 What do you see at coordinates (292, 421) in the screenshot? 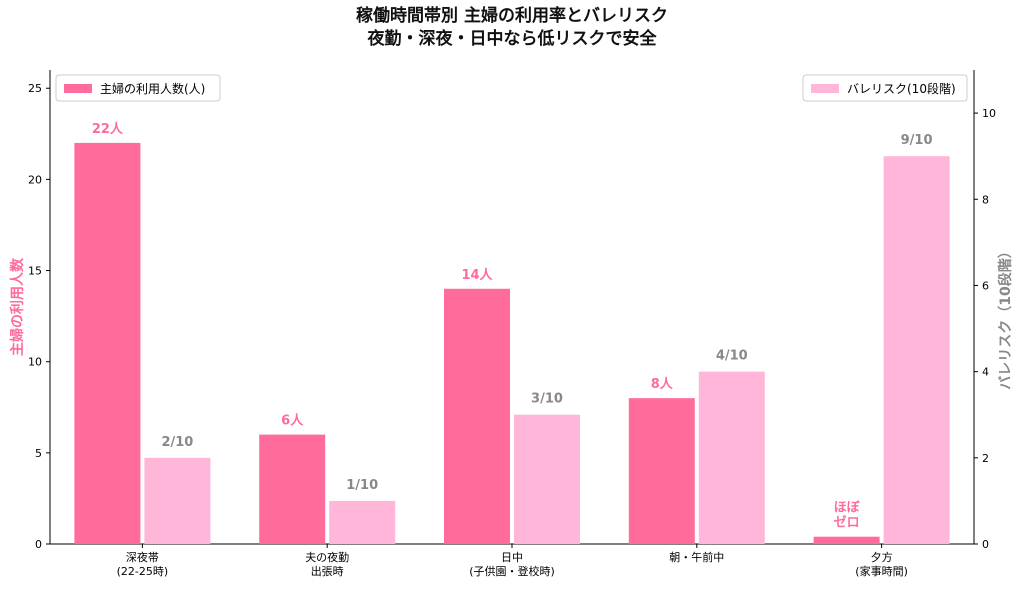
I see `data-label-count: 6人` at bounding box center [292, 421].